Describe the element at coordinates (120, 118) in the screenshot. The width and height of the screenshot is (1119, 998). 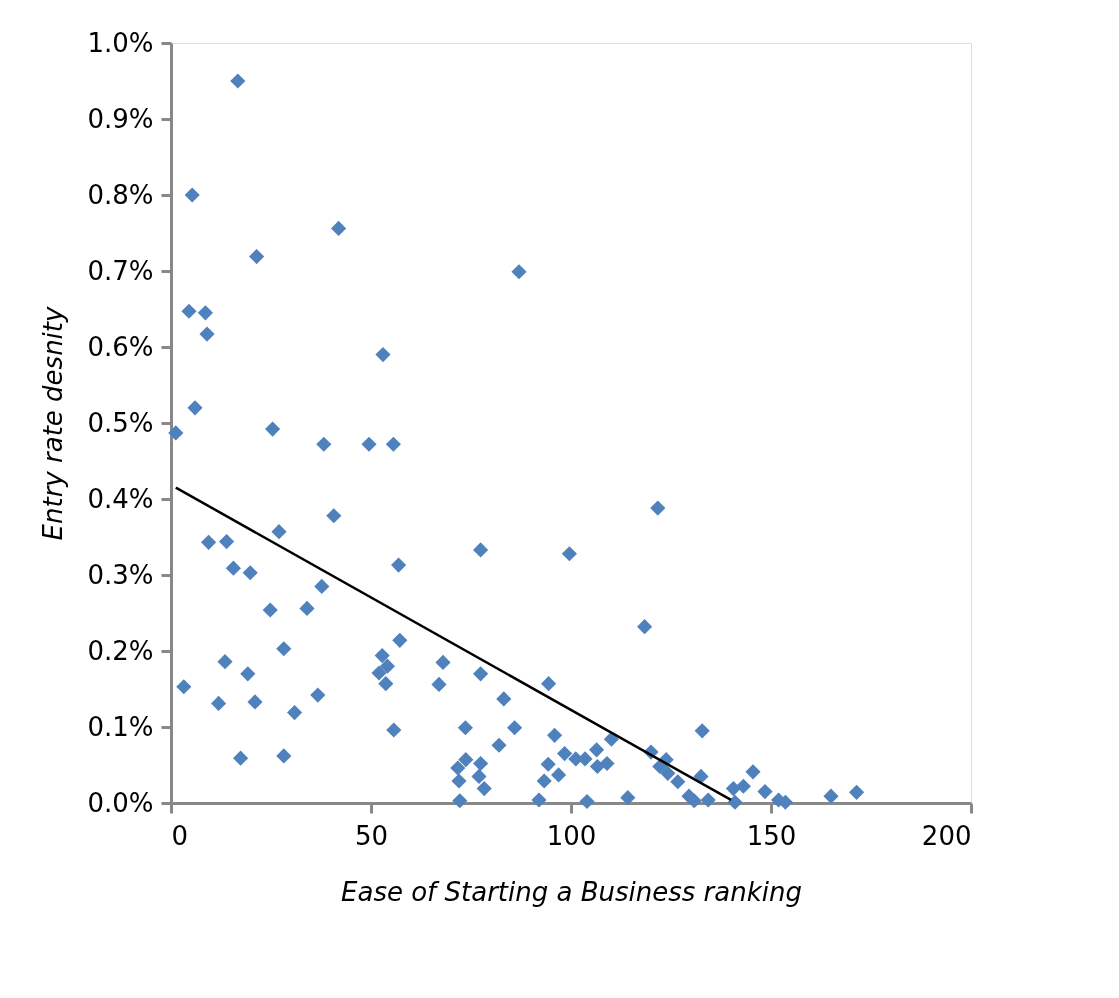
I see `y-tick-label: 0.9%` at that location.